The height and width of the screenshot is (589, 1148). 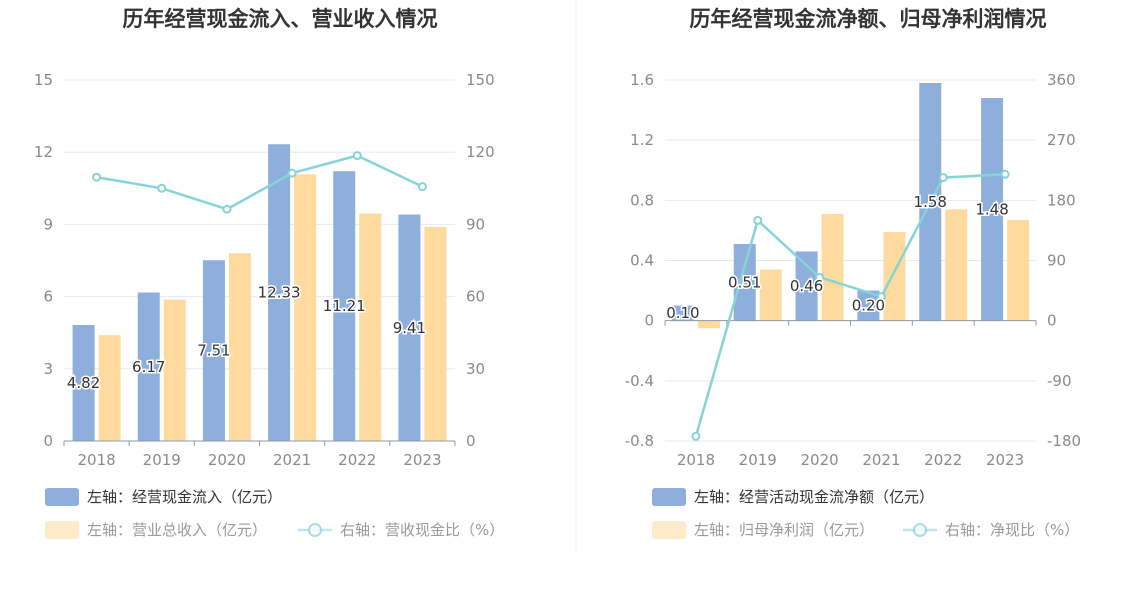 I want to click on left-axis-tick-label: 15, so click(x=43, y=80).